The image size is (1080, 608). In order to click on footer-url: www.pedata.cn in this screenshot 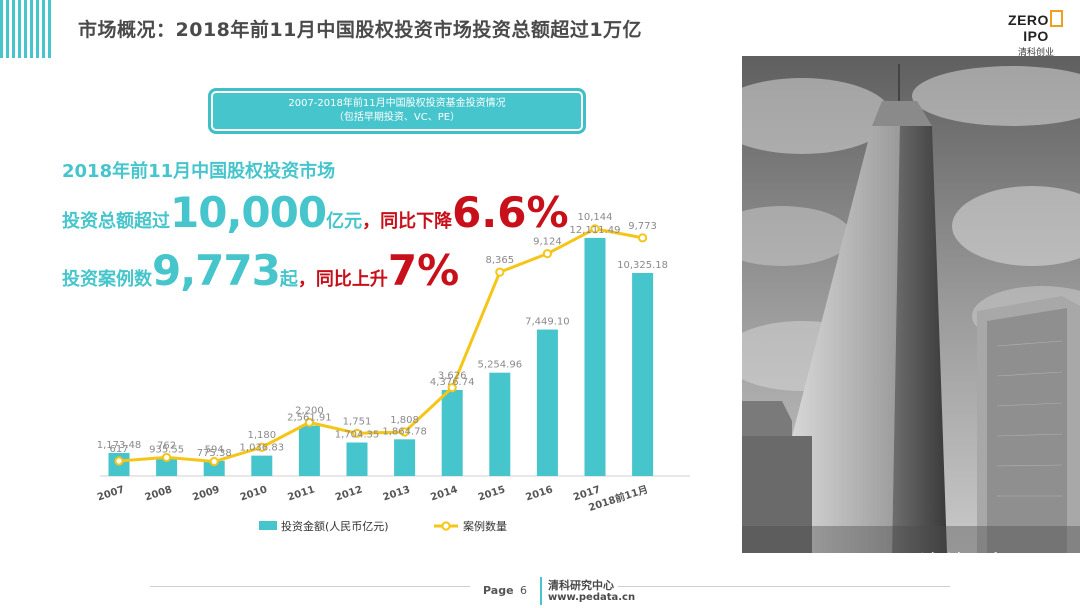, I will do `click(592, 597)`.